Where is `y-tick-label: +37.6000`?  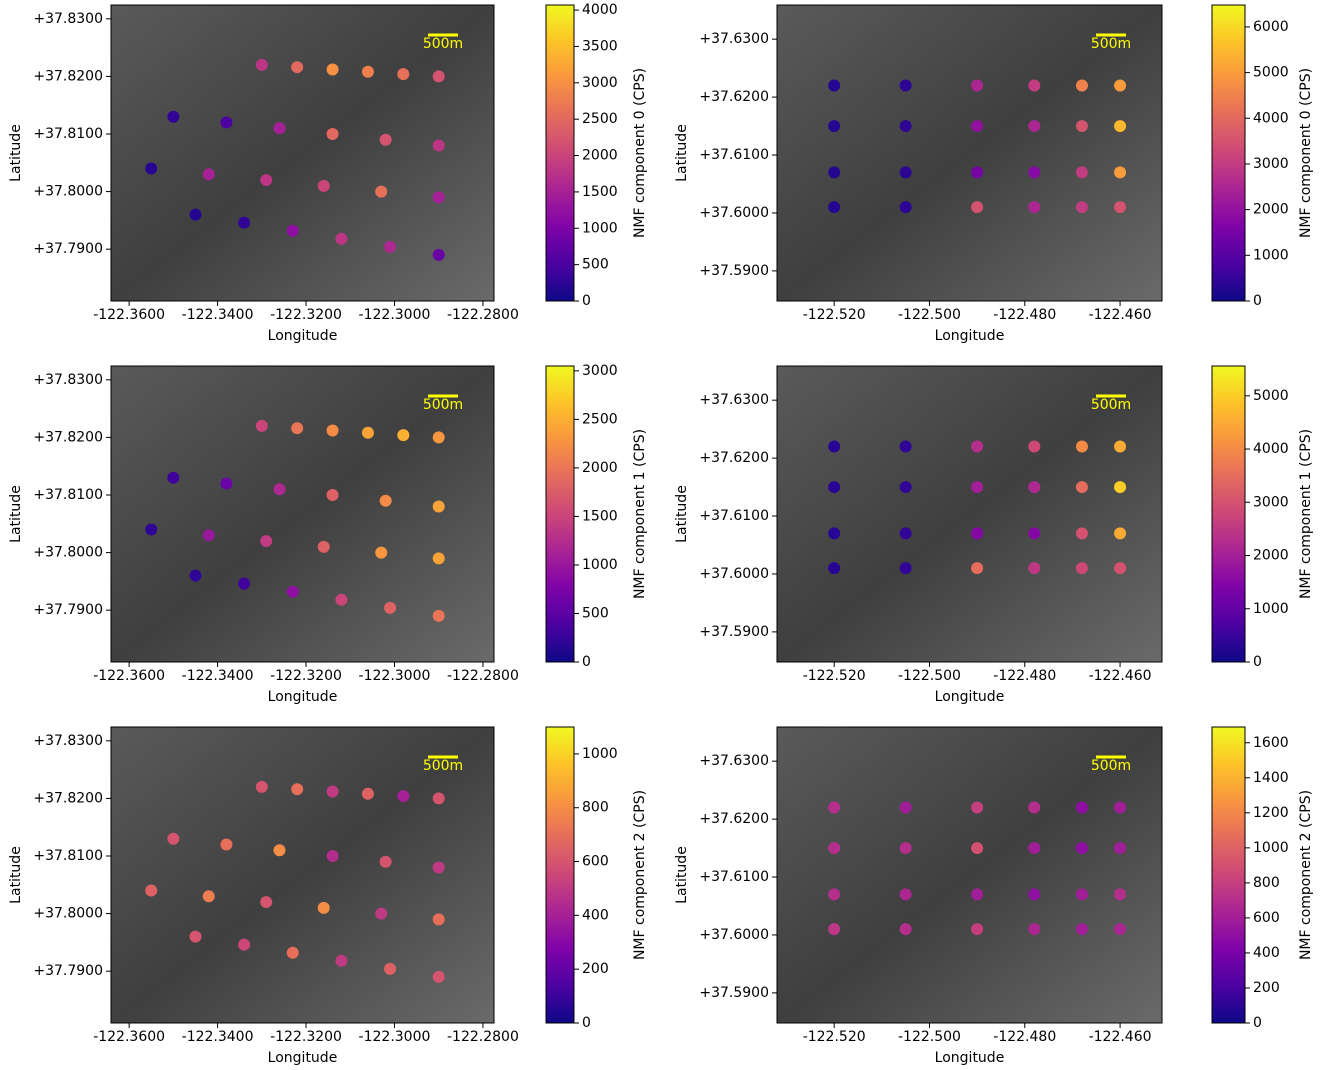
y-tick-label: +37.6000 is located at coordinates (734, 935).